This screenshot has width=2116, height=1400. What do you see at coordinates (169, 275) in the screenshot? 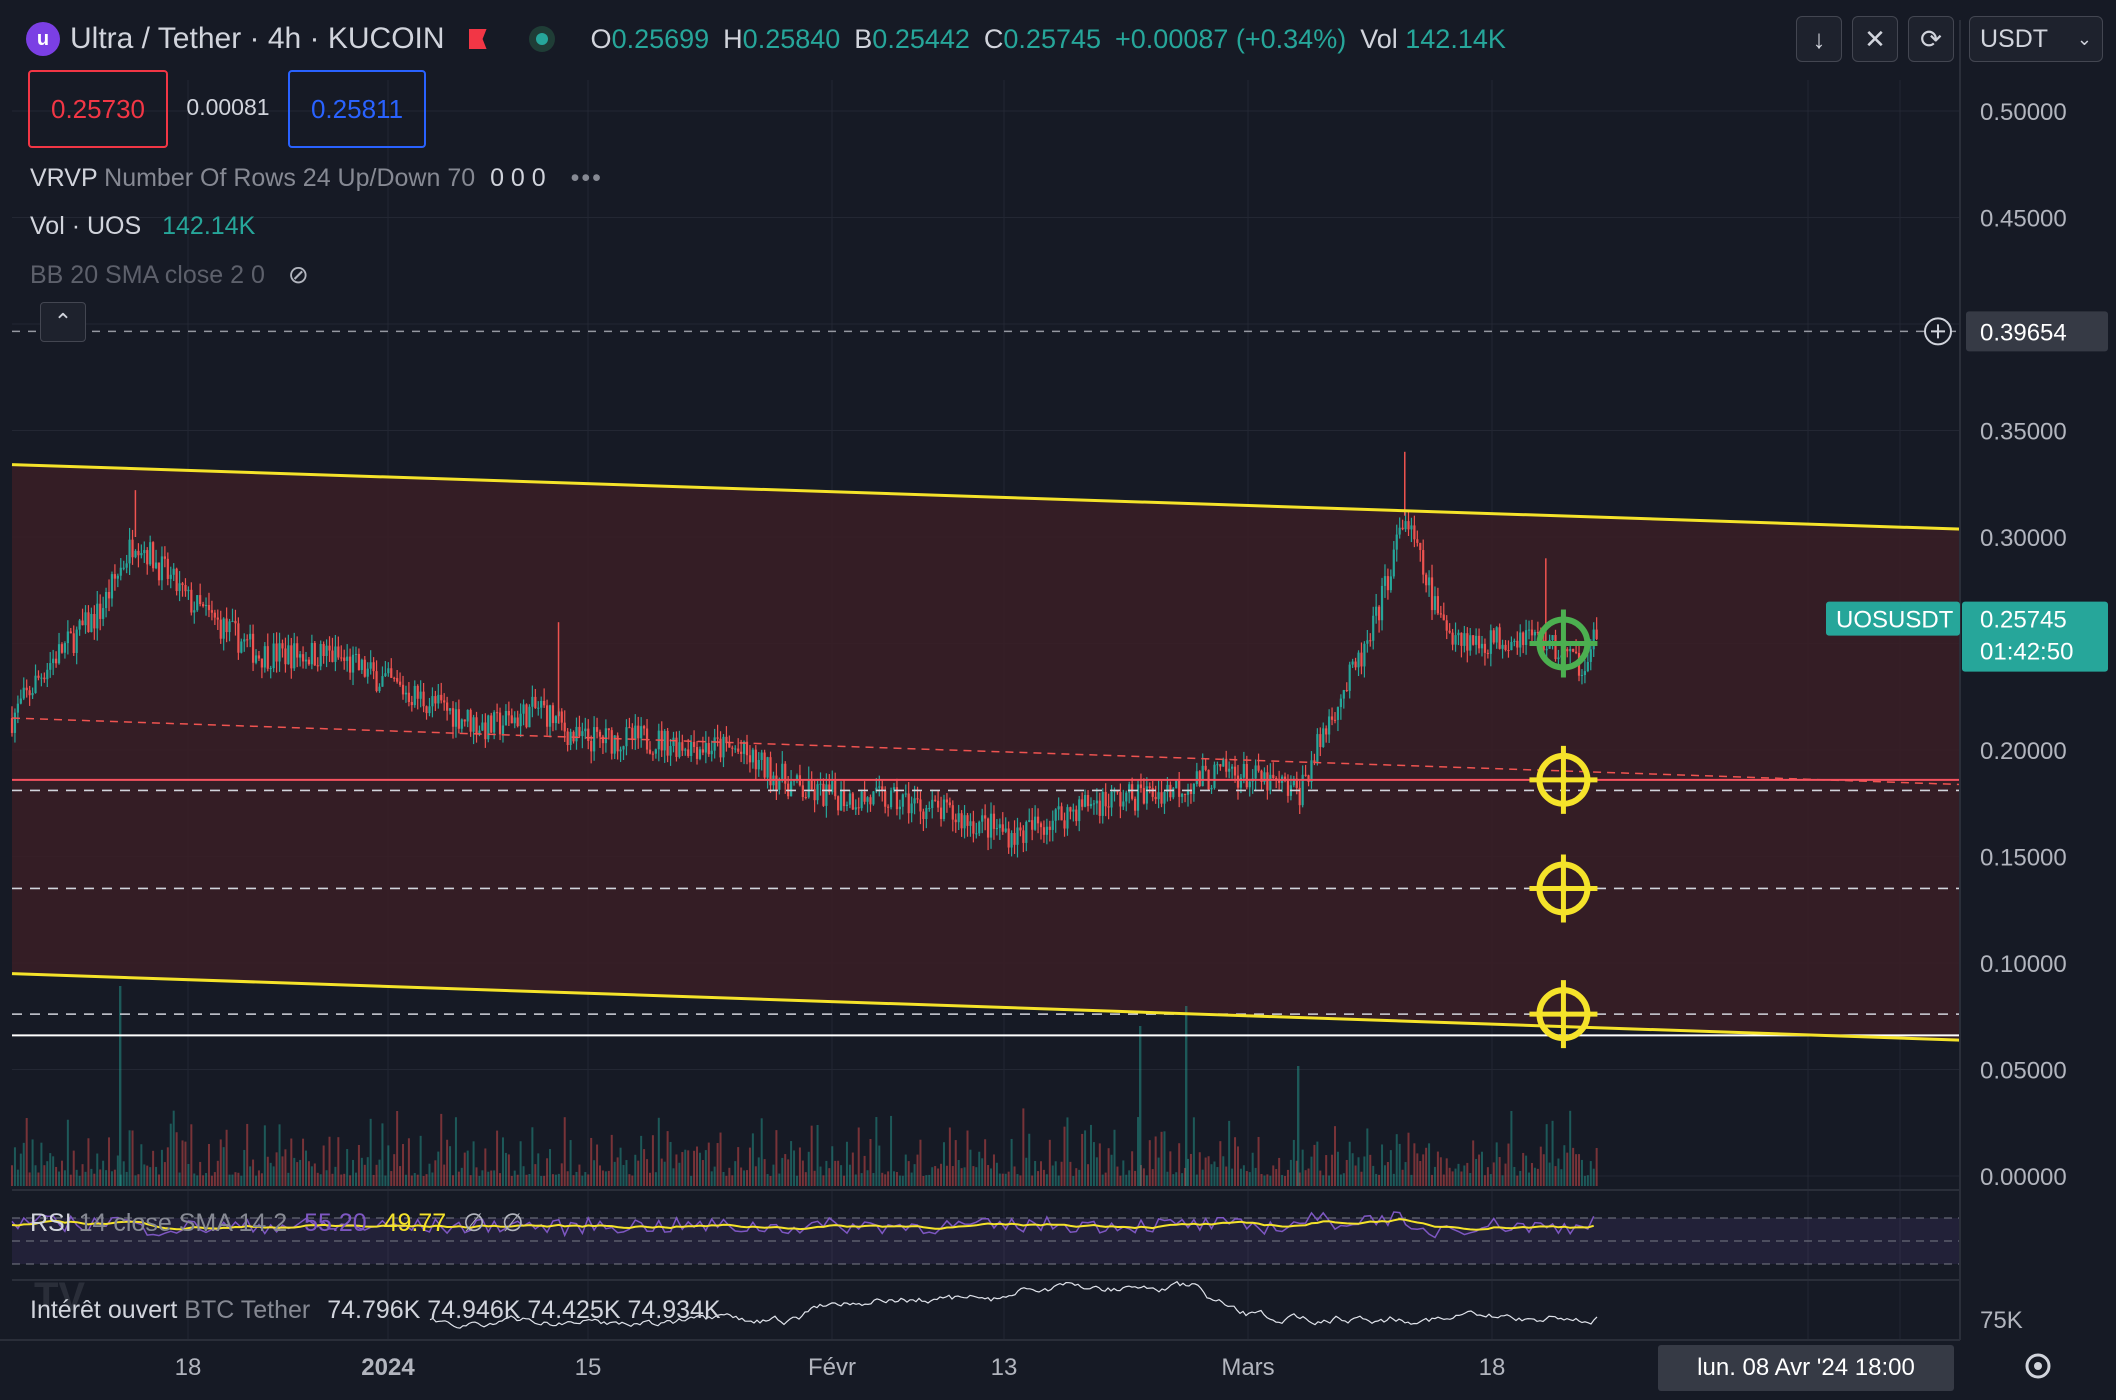
I see `bb-legend: BB 20 SMA close 2 0 ⊘` at bounding box center [169, 275].